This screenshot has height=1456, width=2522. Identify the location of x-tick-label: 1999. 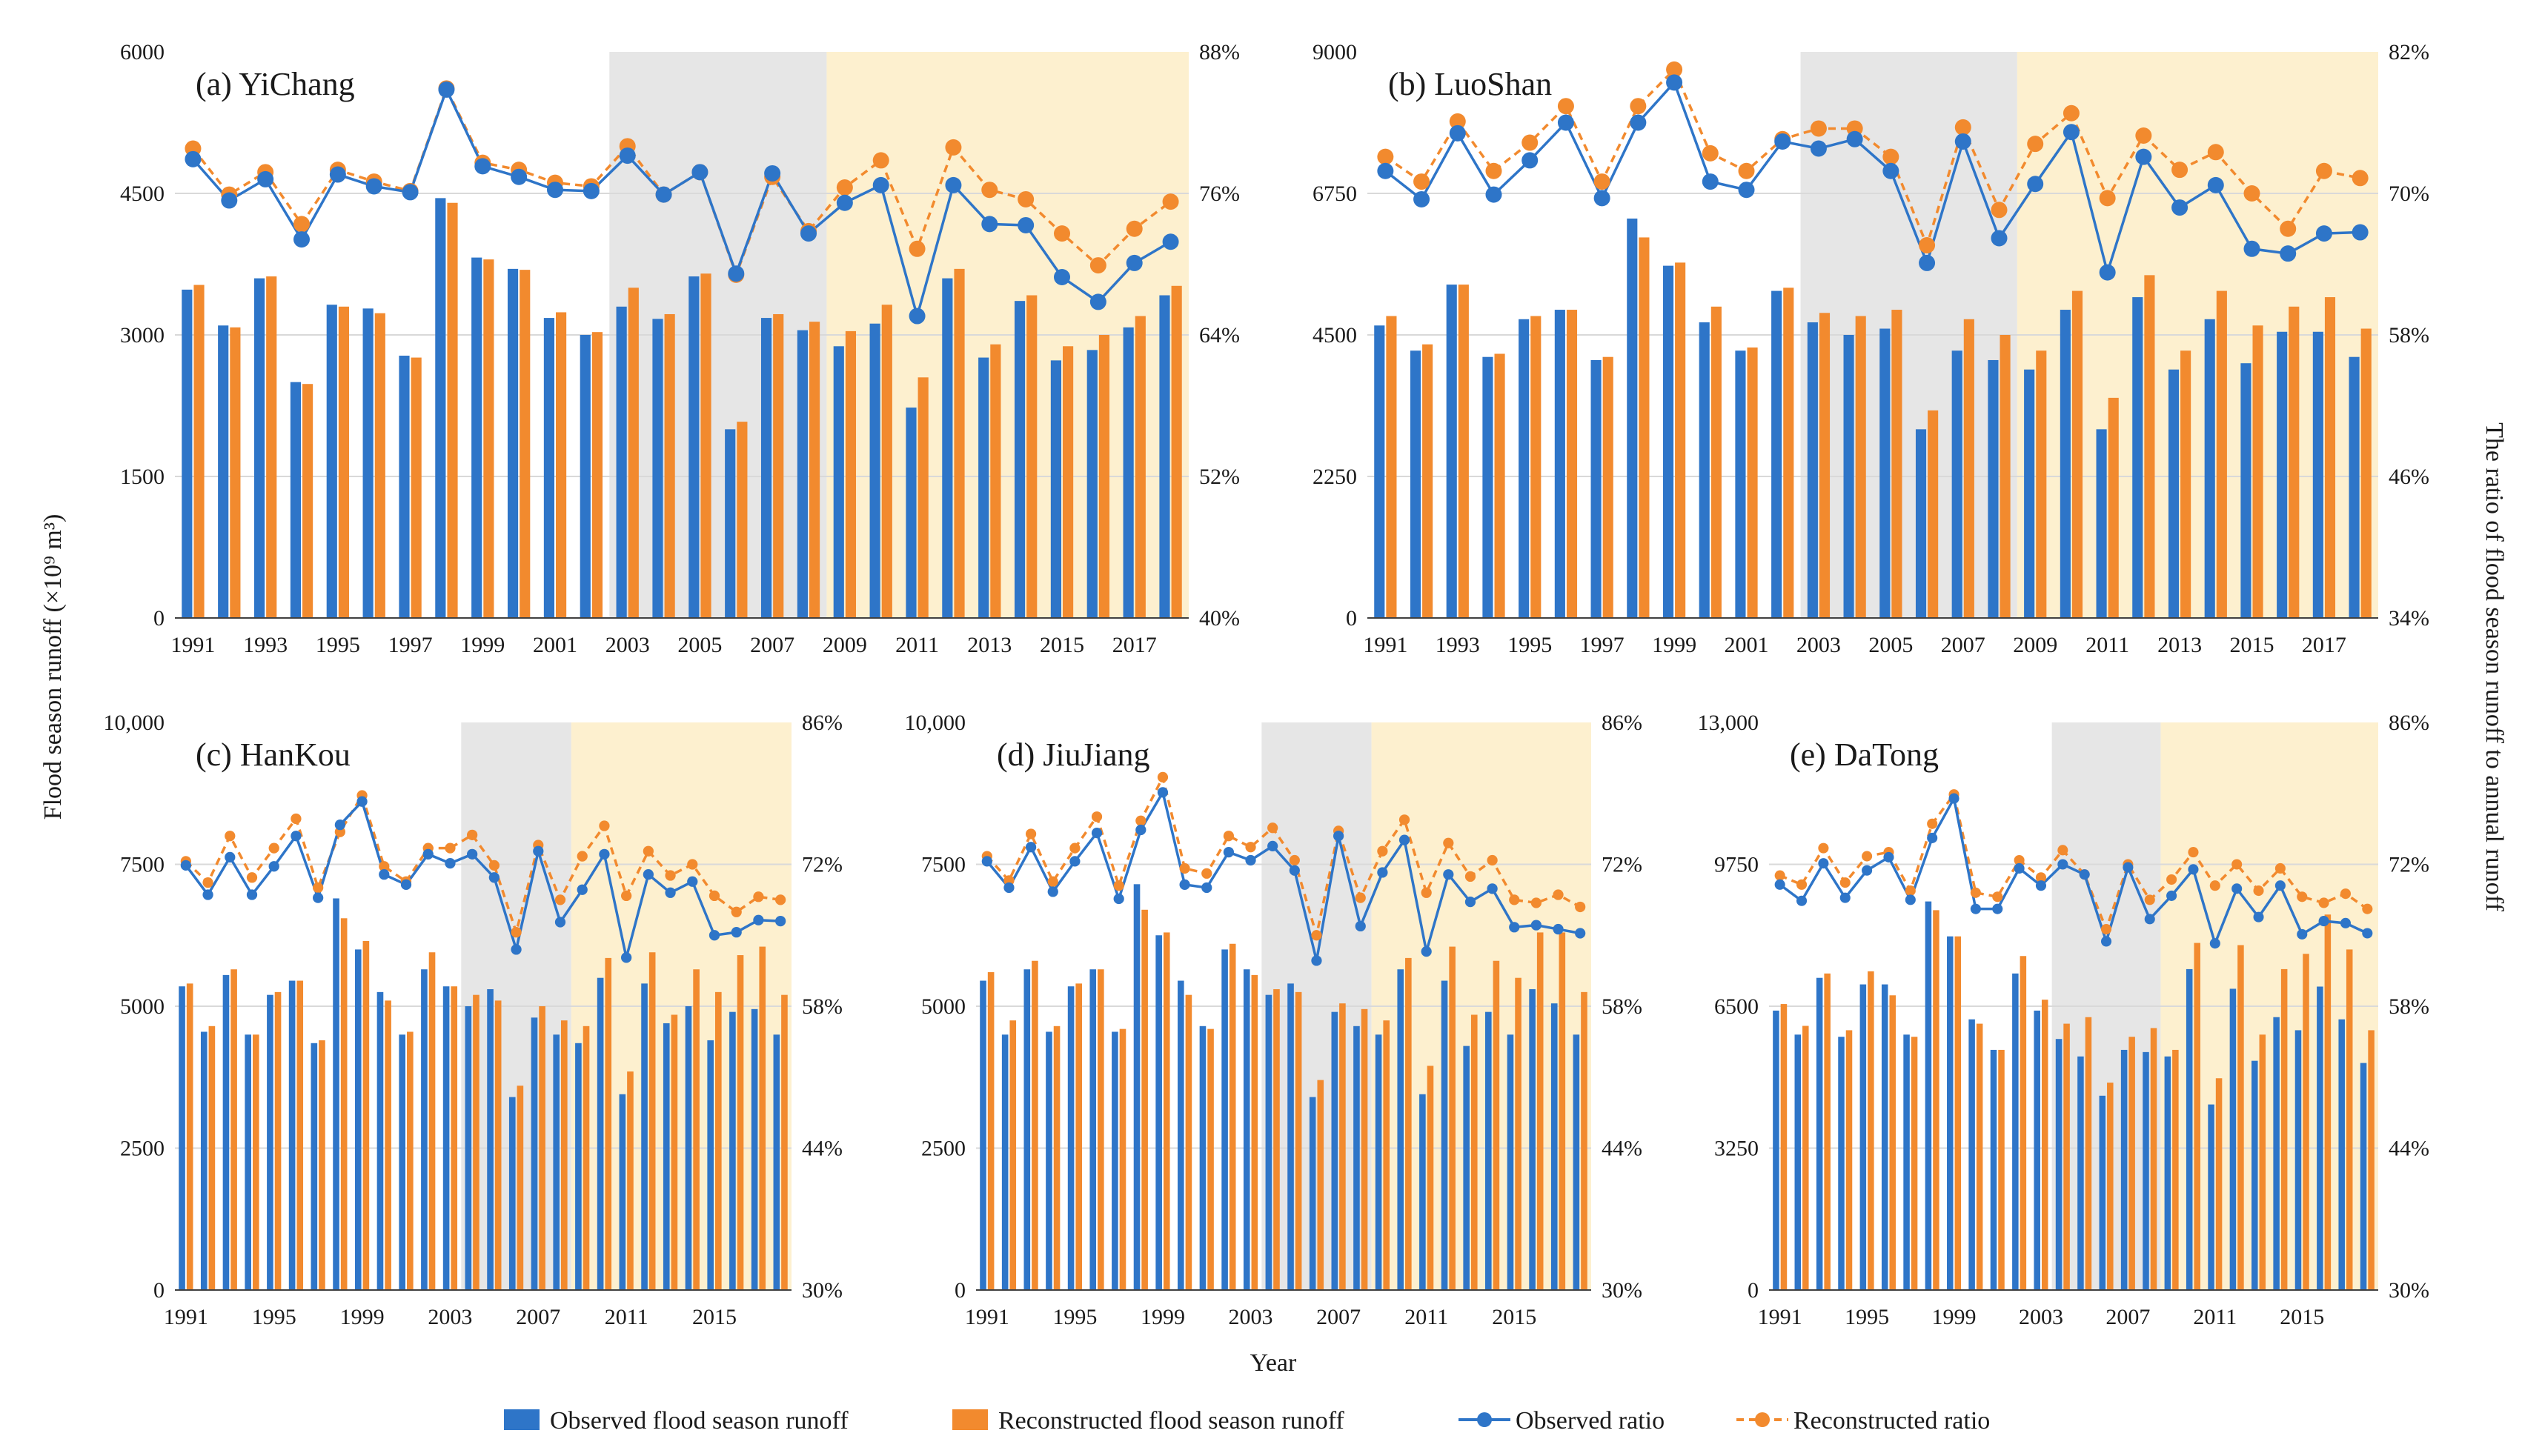
(482, 645).